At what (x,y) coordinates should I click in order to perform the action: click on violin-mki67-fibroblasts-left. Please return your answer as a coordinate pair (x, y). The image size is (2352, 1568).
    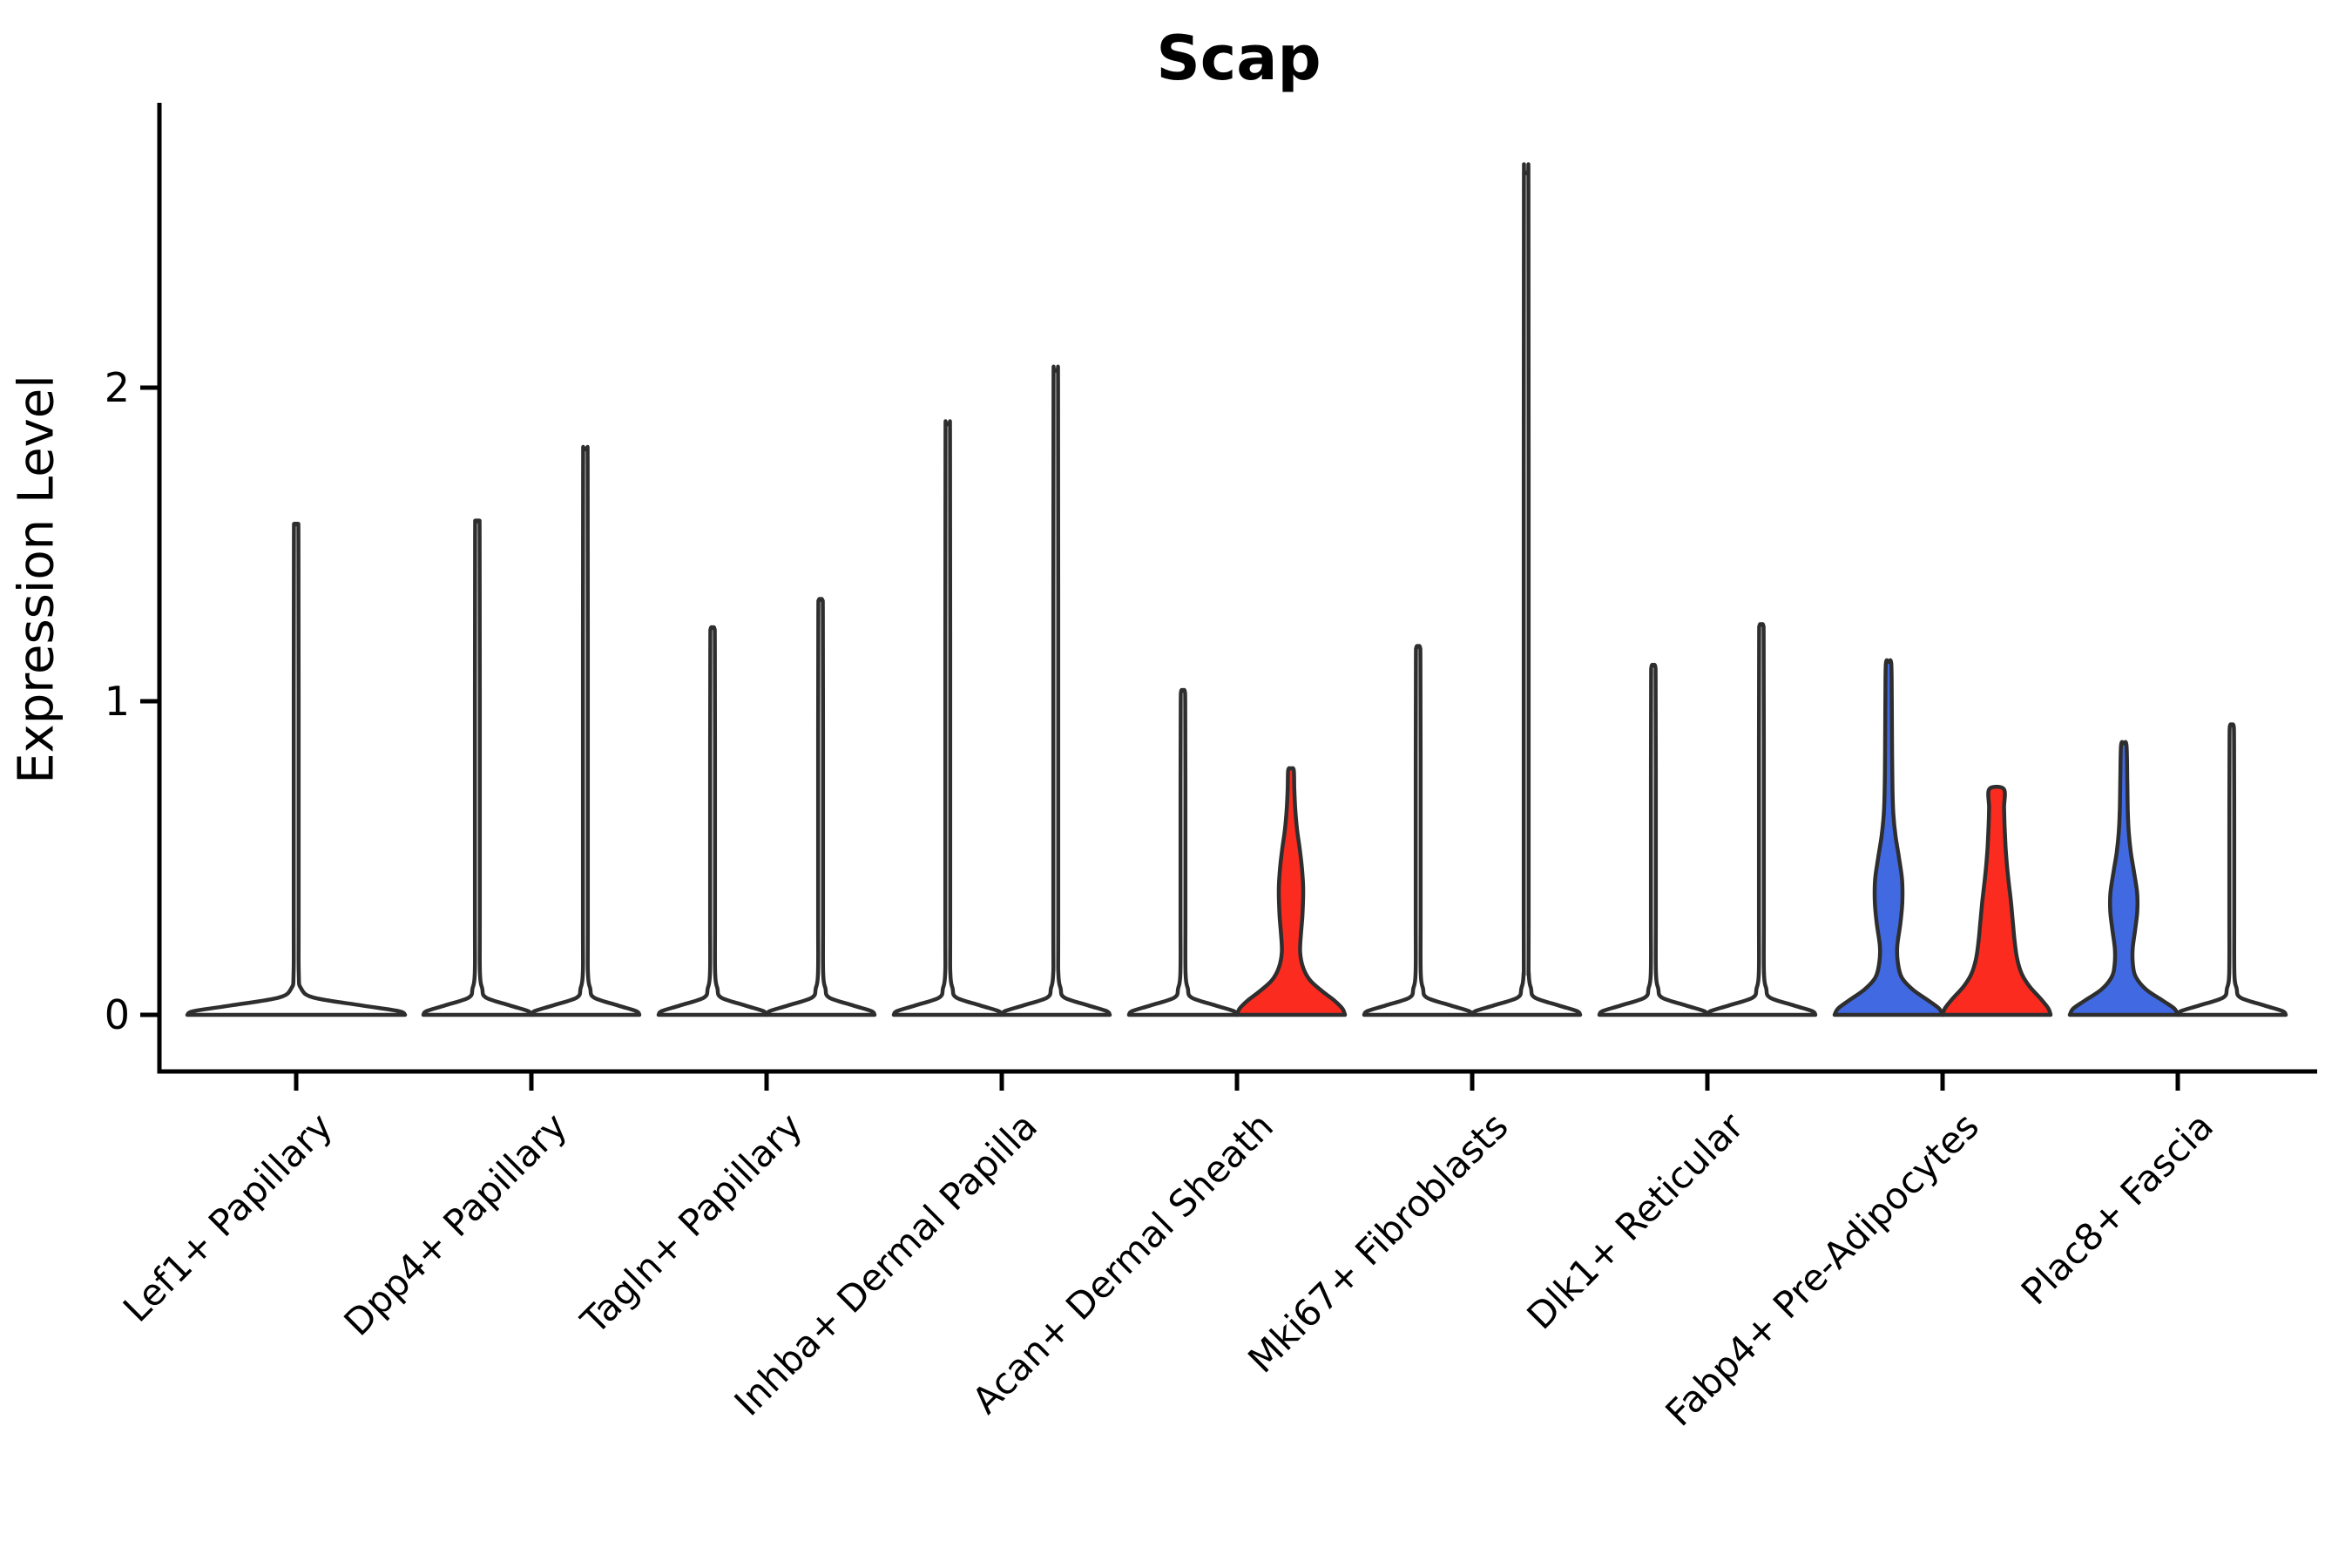
    Looking at the image, I should click on (1418, 830).